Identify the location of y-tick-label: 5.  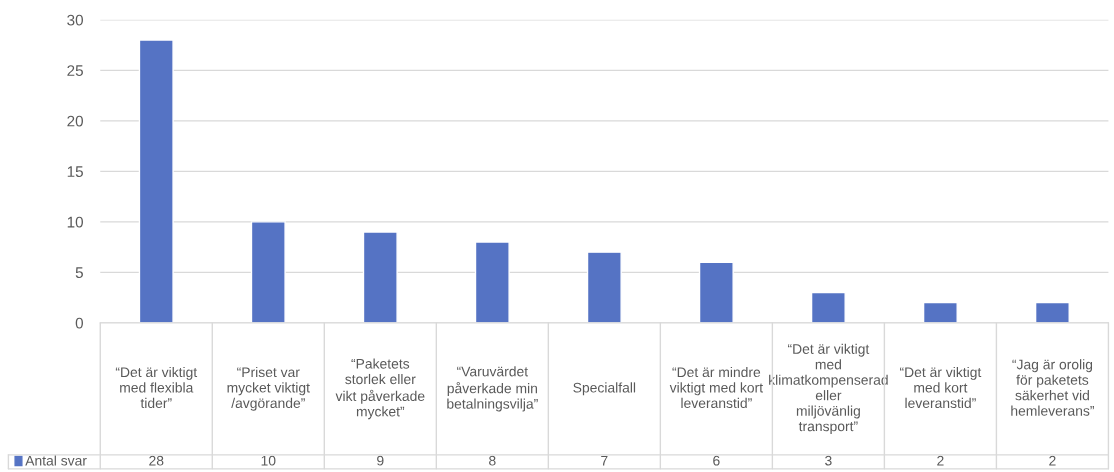
(79, 273).